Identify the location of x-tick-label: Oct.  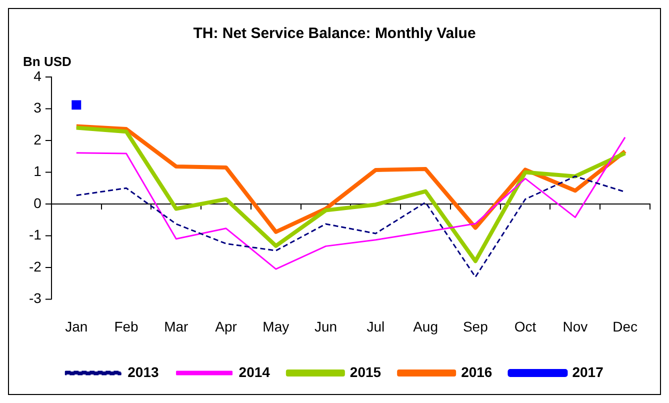
(525, 326).